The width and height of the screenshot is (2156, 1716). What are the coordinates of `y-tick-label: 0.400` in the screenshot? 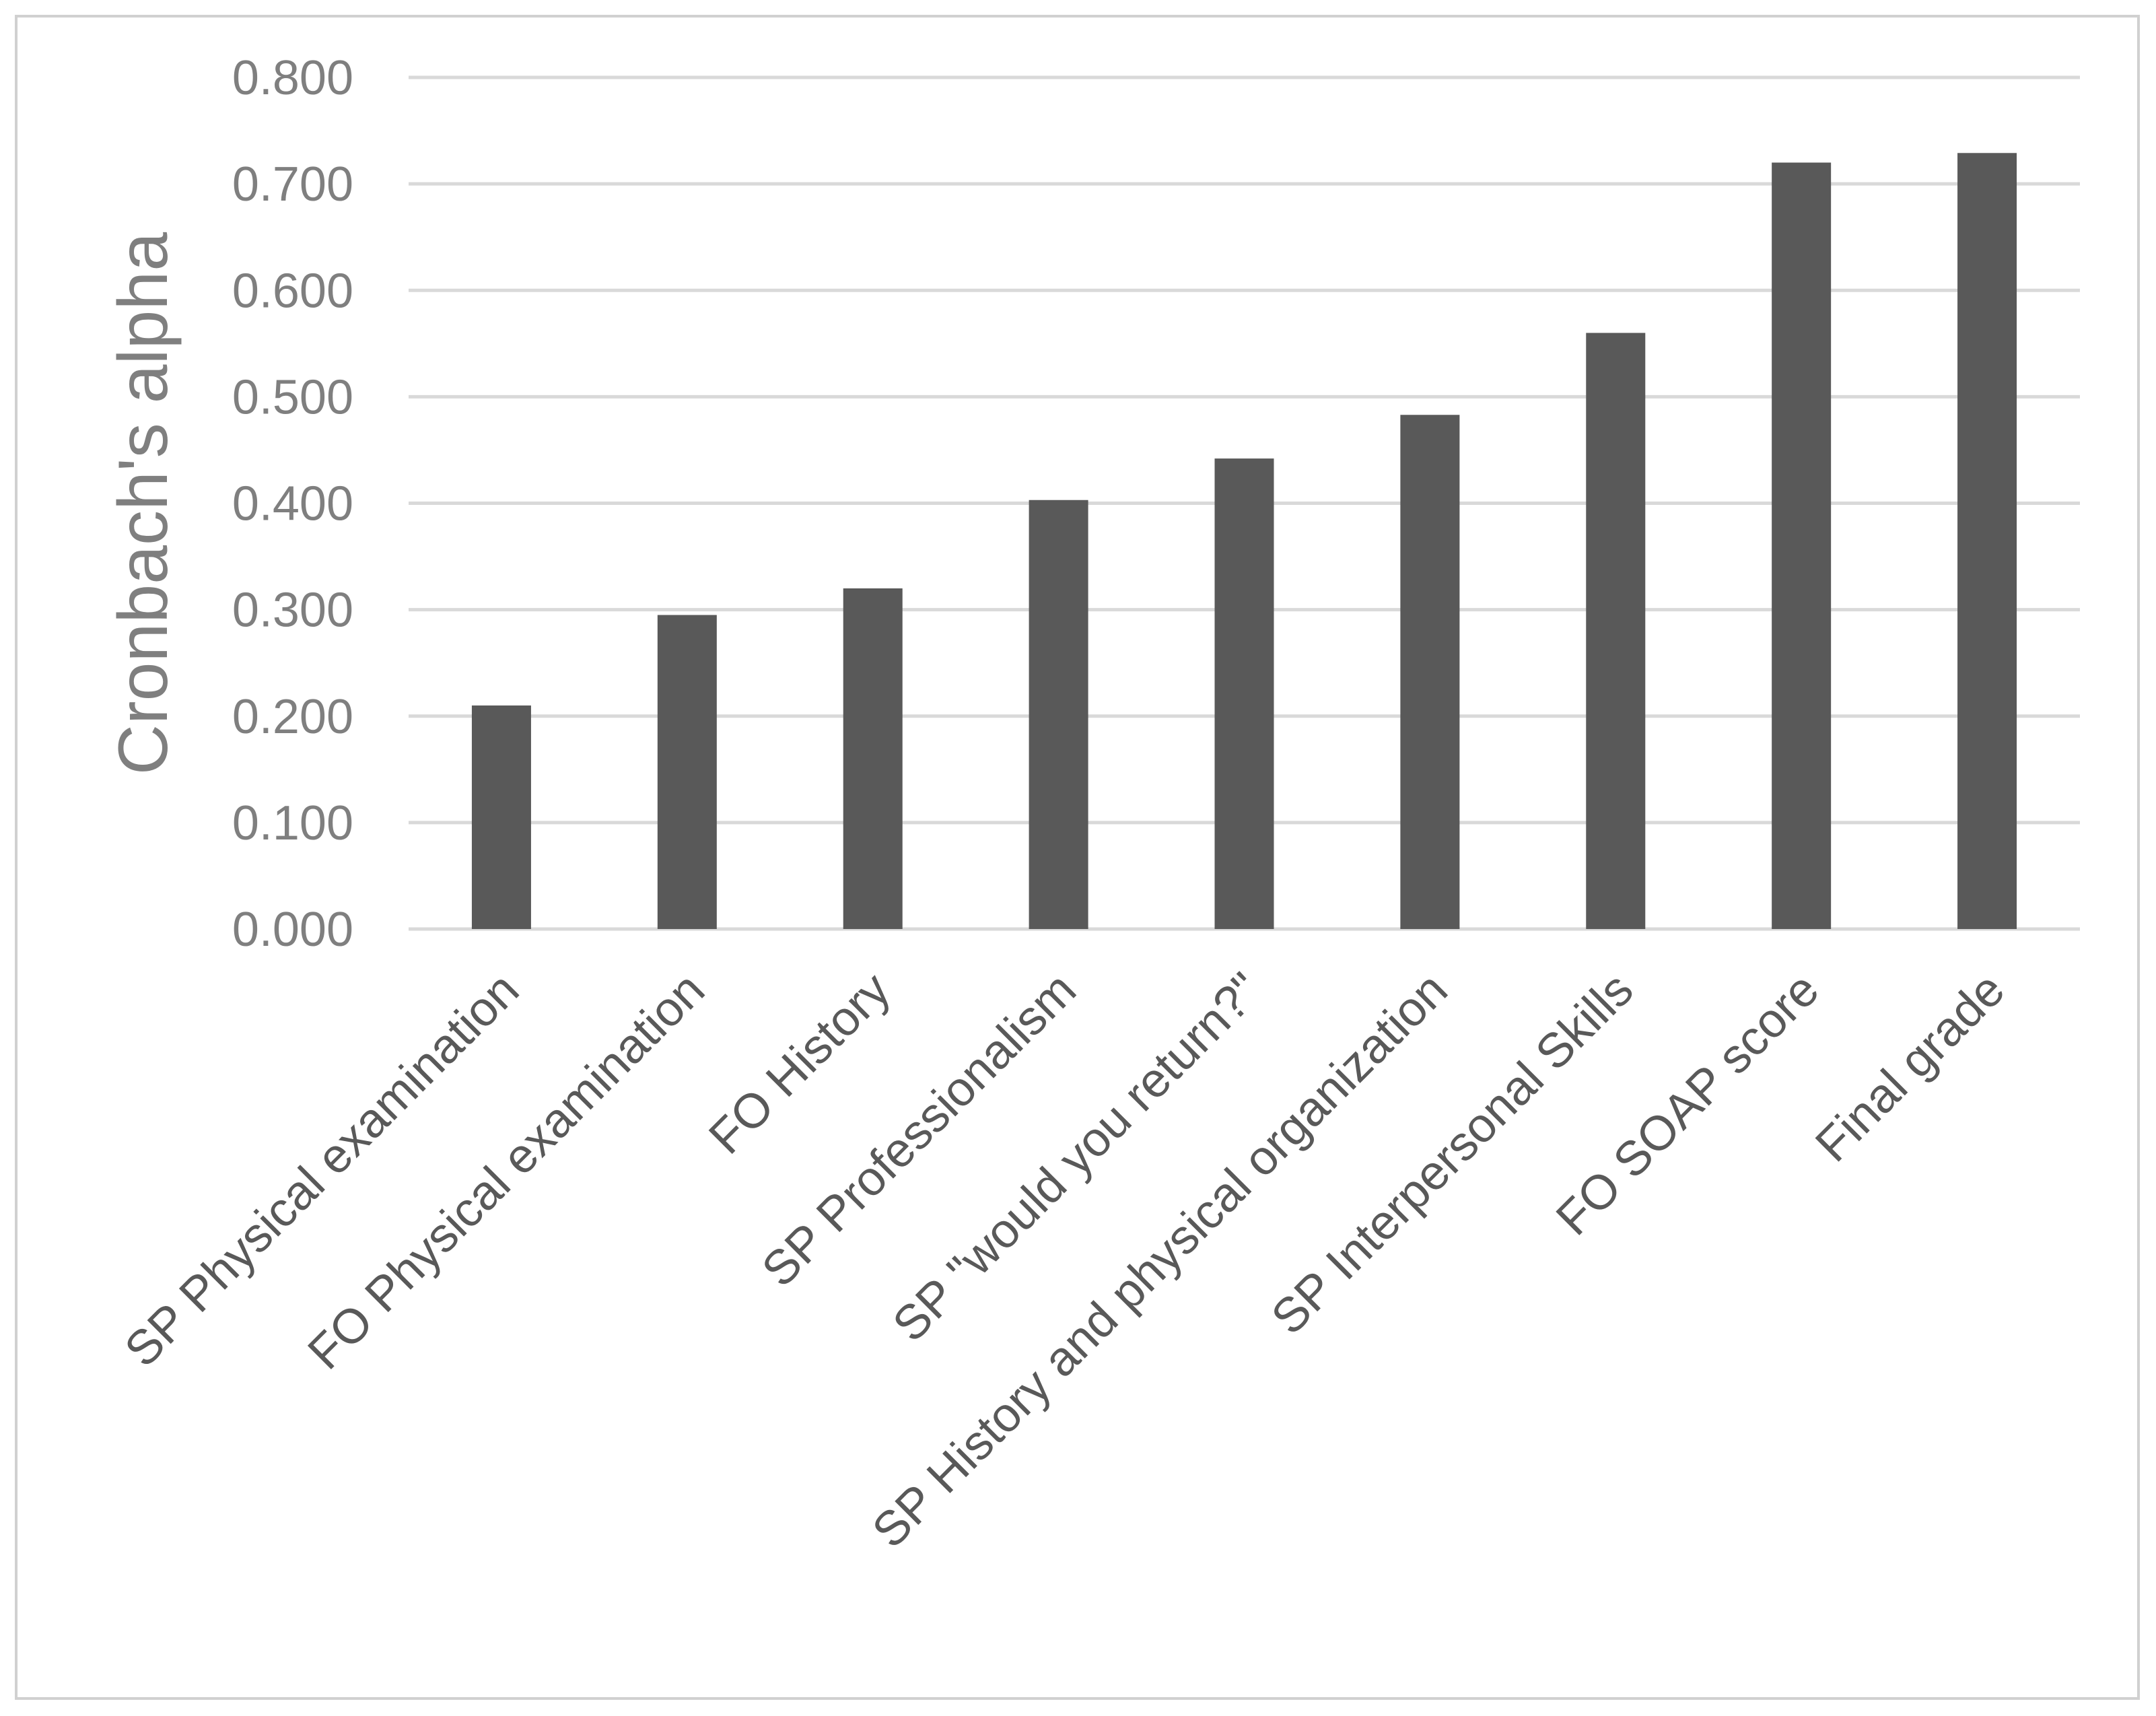 It's located at (292, 504).